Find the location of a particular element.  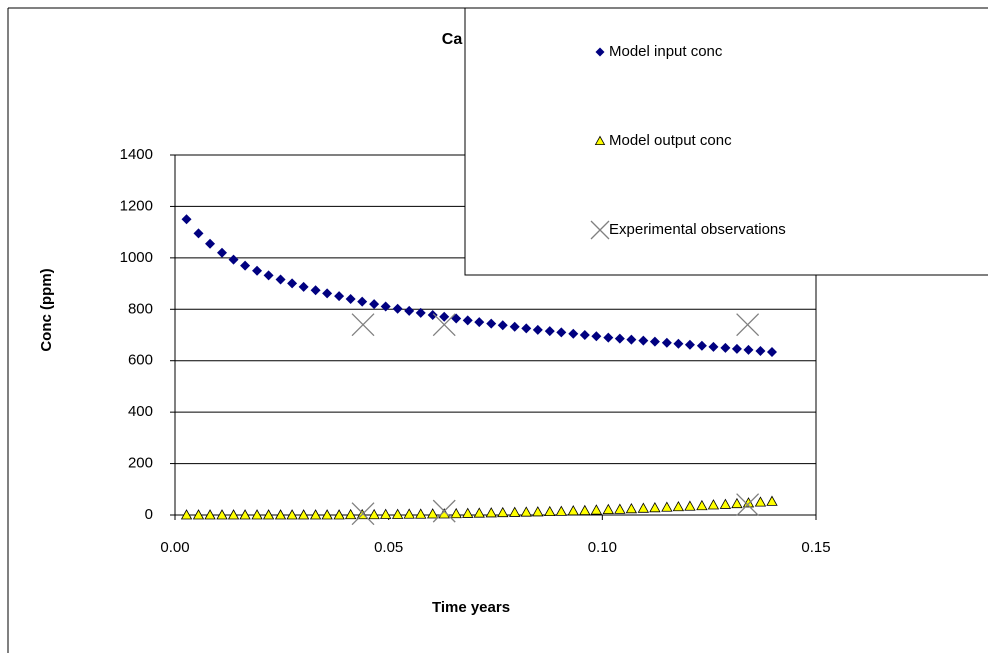

x-tick-label: 0.00 is located at coordinates (174, 547).